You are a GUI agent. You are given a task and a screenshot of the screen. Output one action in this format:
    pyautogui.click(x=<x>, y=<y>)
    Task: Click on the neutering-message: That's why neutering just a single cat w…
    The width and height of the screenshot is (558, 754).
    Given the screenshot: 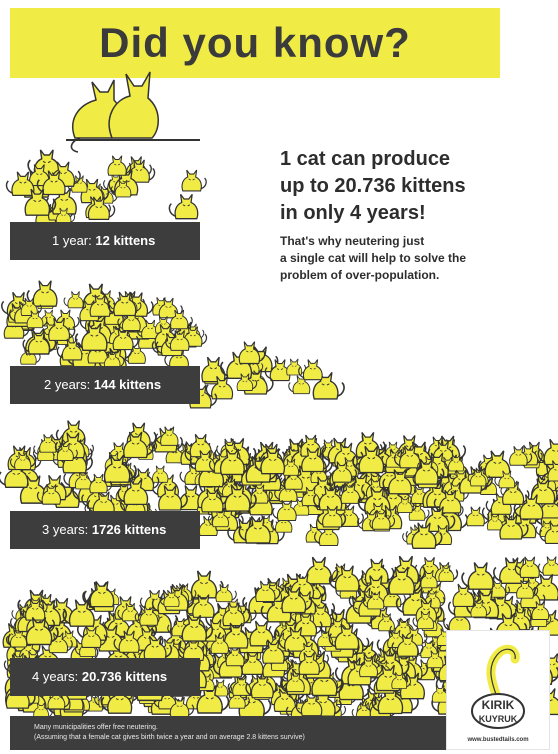 What is the action you would take?
    pyautogui.click(x=412, y=258)
    